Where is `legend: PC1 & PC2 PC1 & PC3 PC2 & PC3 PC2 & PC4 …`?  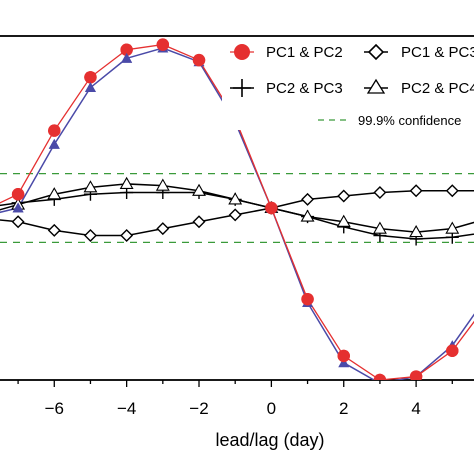
legend: PC1 & PC2 PC1 & PC3 PC2 & PC3 PC2 & PC4 … is located at coordinates (348, 84).